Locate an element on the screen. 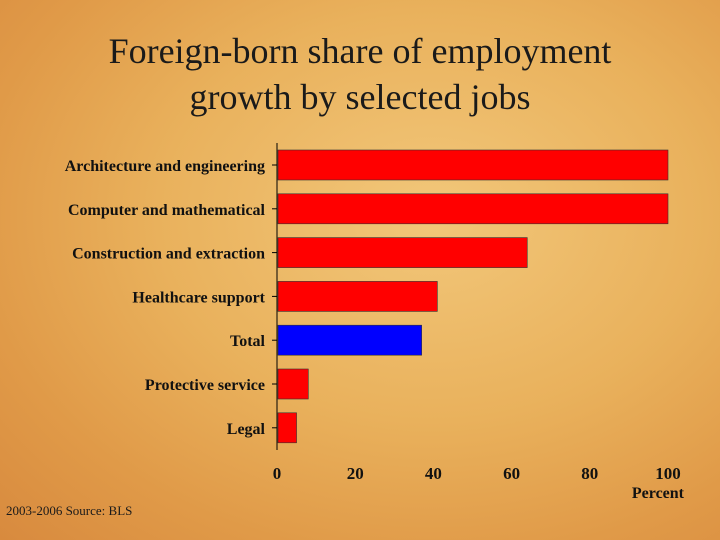 The width and height of the screenshot is (720, 540). x-tick-label: 40 is located at coordinates (433, 473).